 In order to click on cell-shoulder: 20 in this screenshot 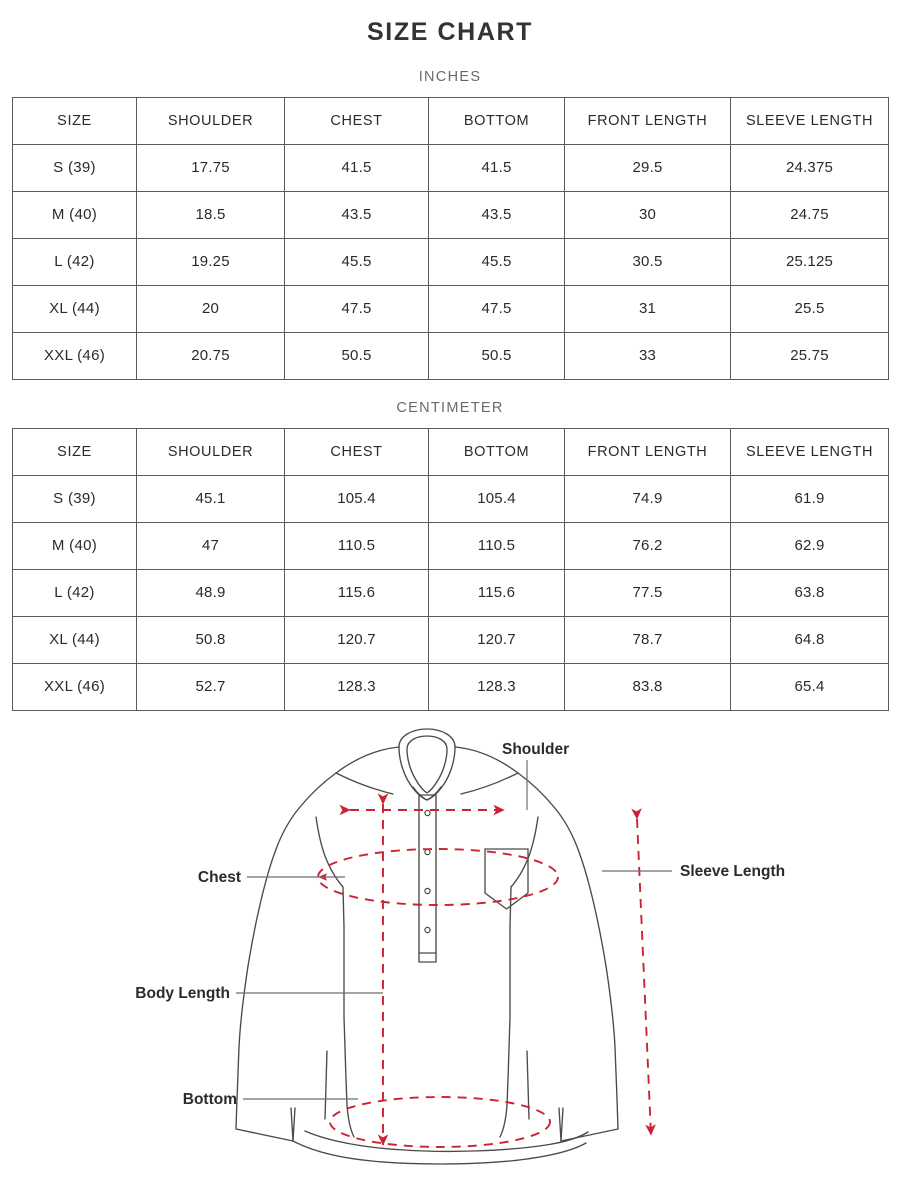, I will do `click(210, 308)`.